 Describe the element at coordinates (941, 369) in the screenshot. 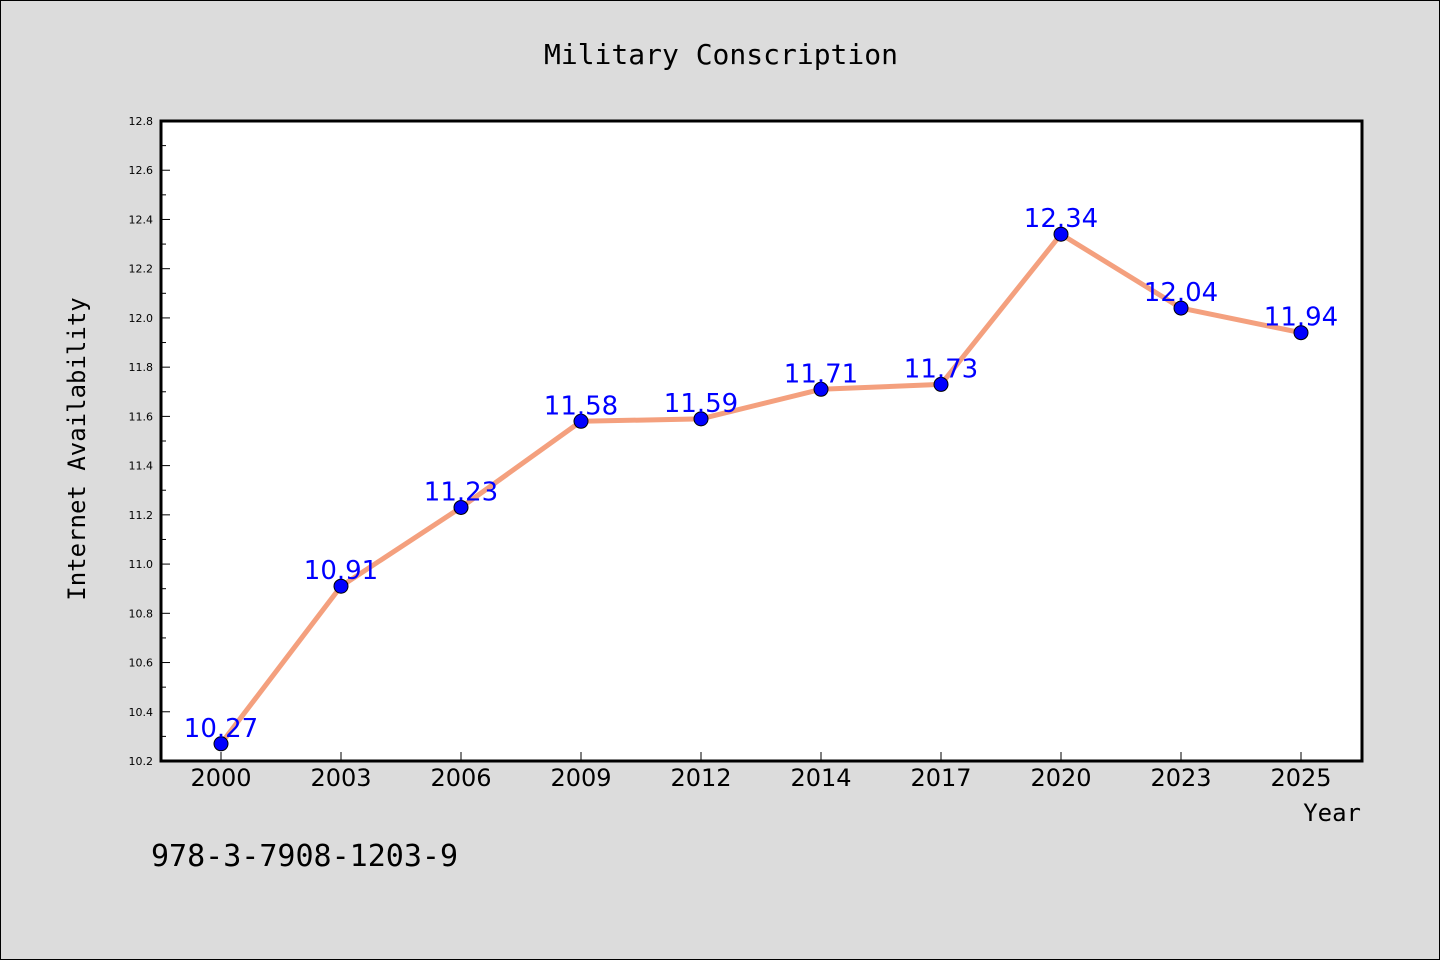

I see `data-label: 11.73` at that location.